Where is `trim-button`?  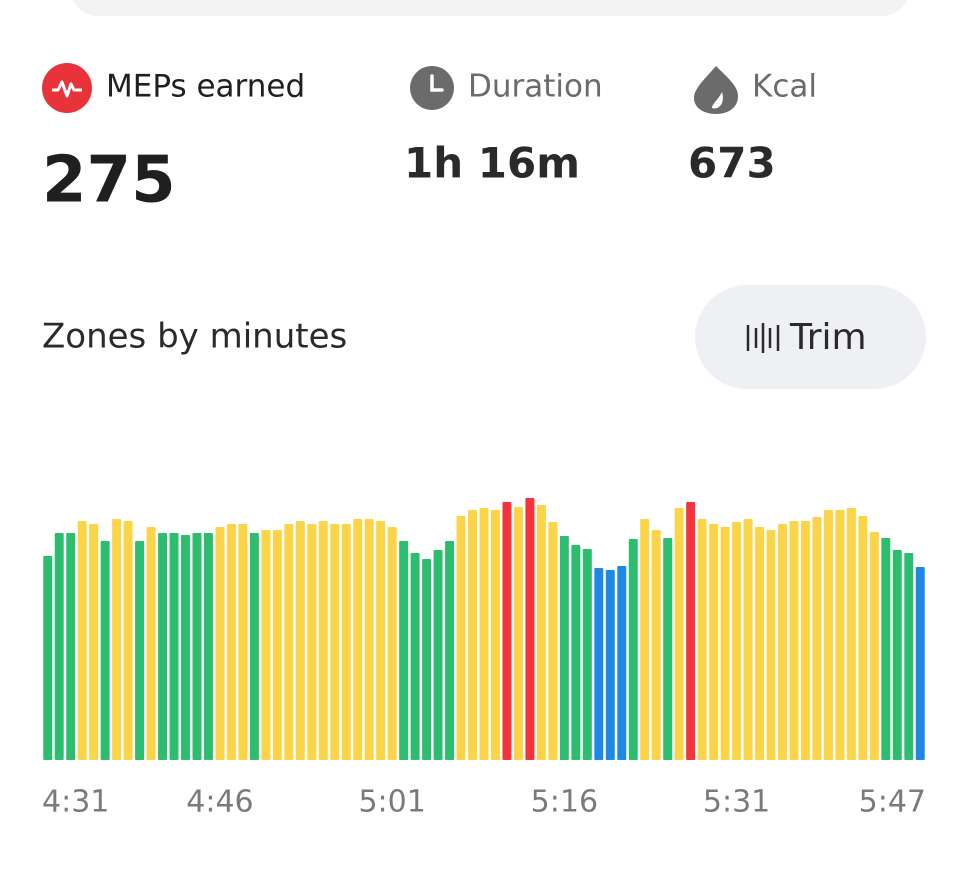
trim-button is located at coordinates (810, 337).